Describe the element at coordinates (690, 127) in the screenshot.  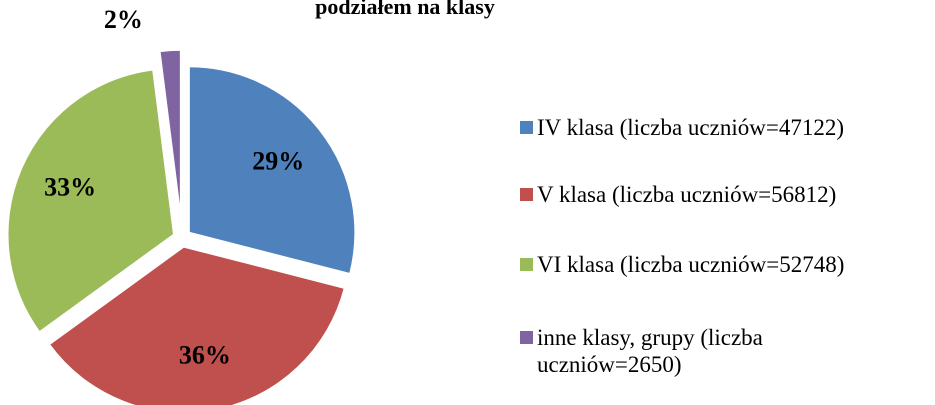
I see `legend-label: IV klasa (liczba uczniów=47122)` at that location.